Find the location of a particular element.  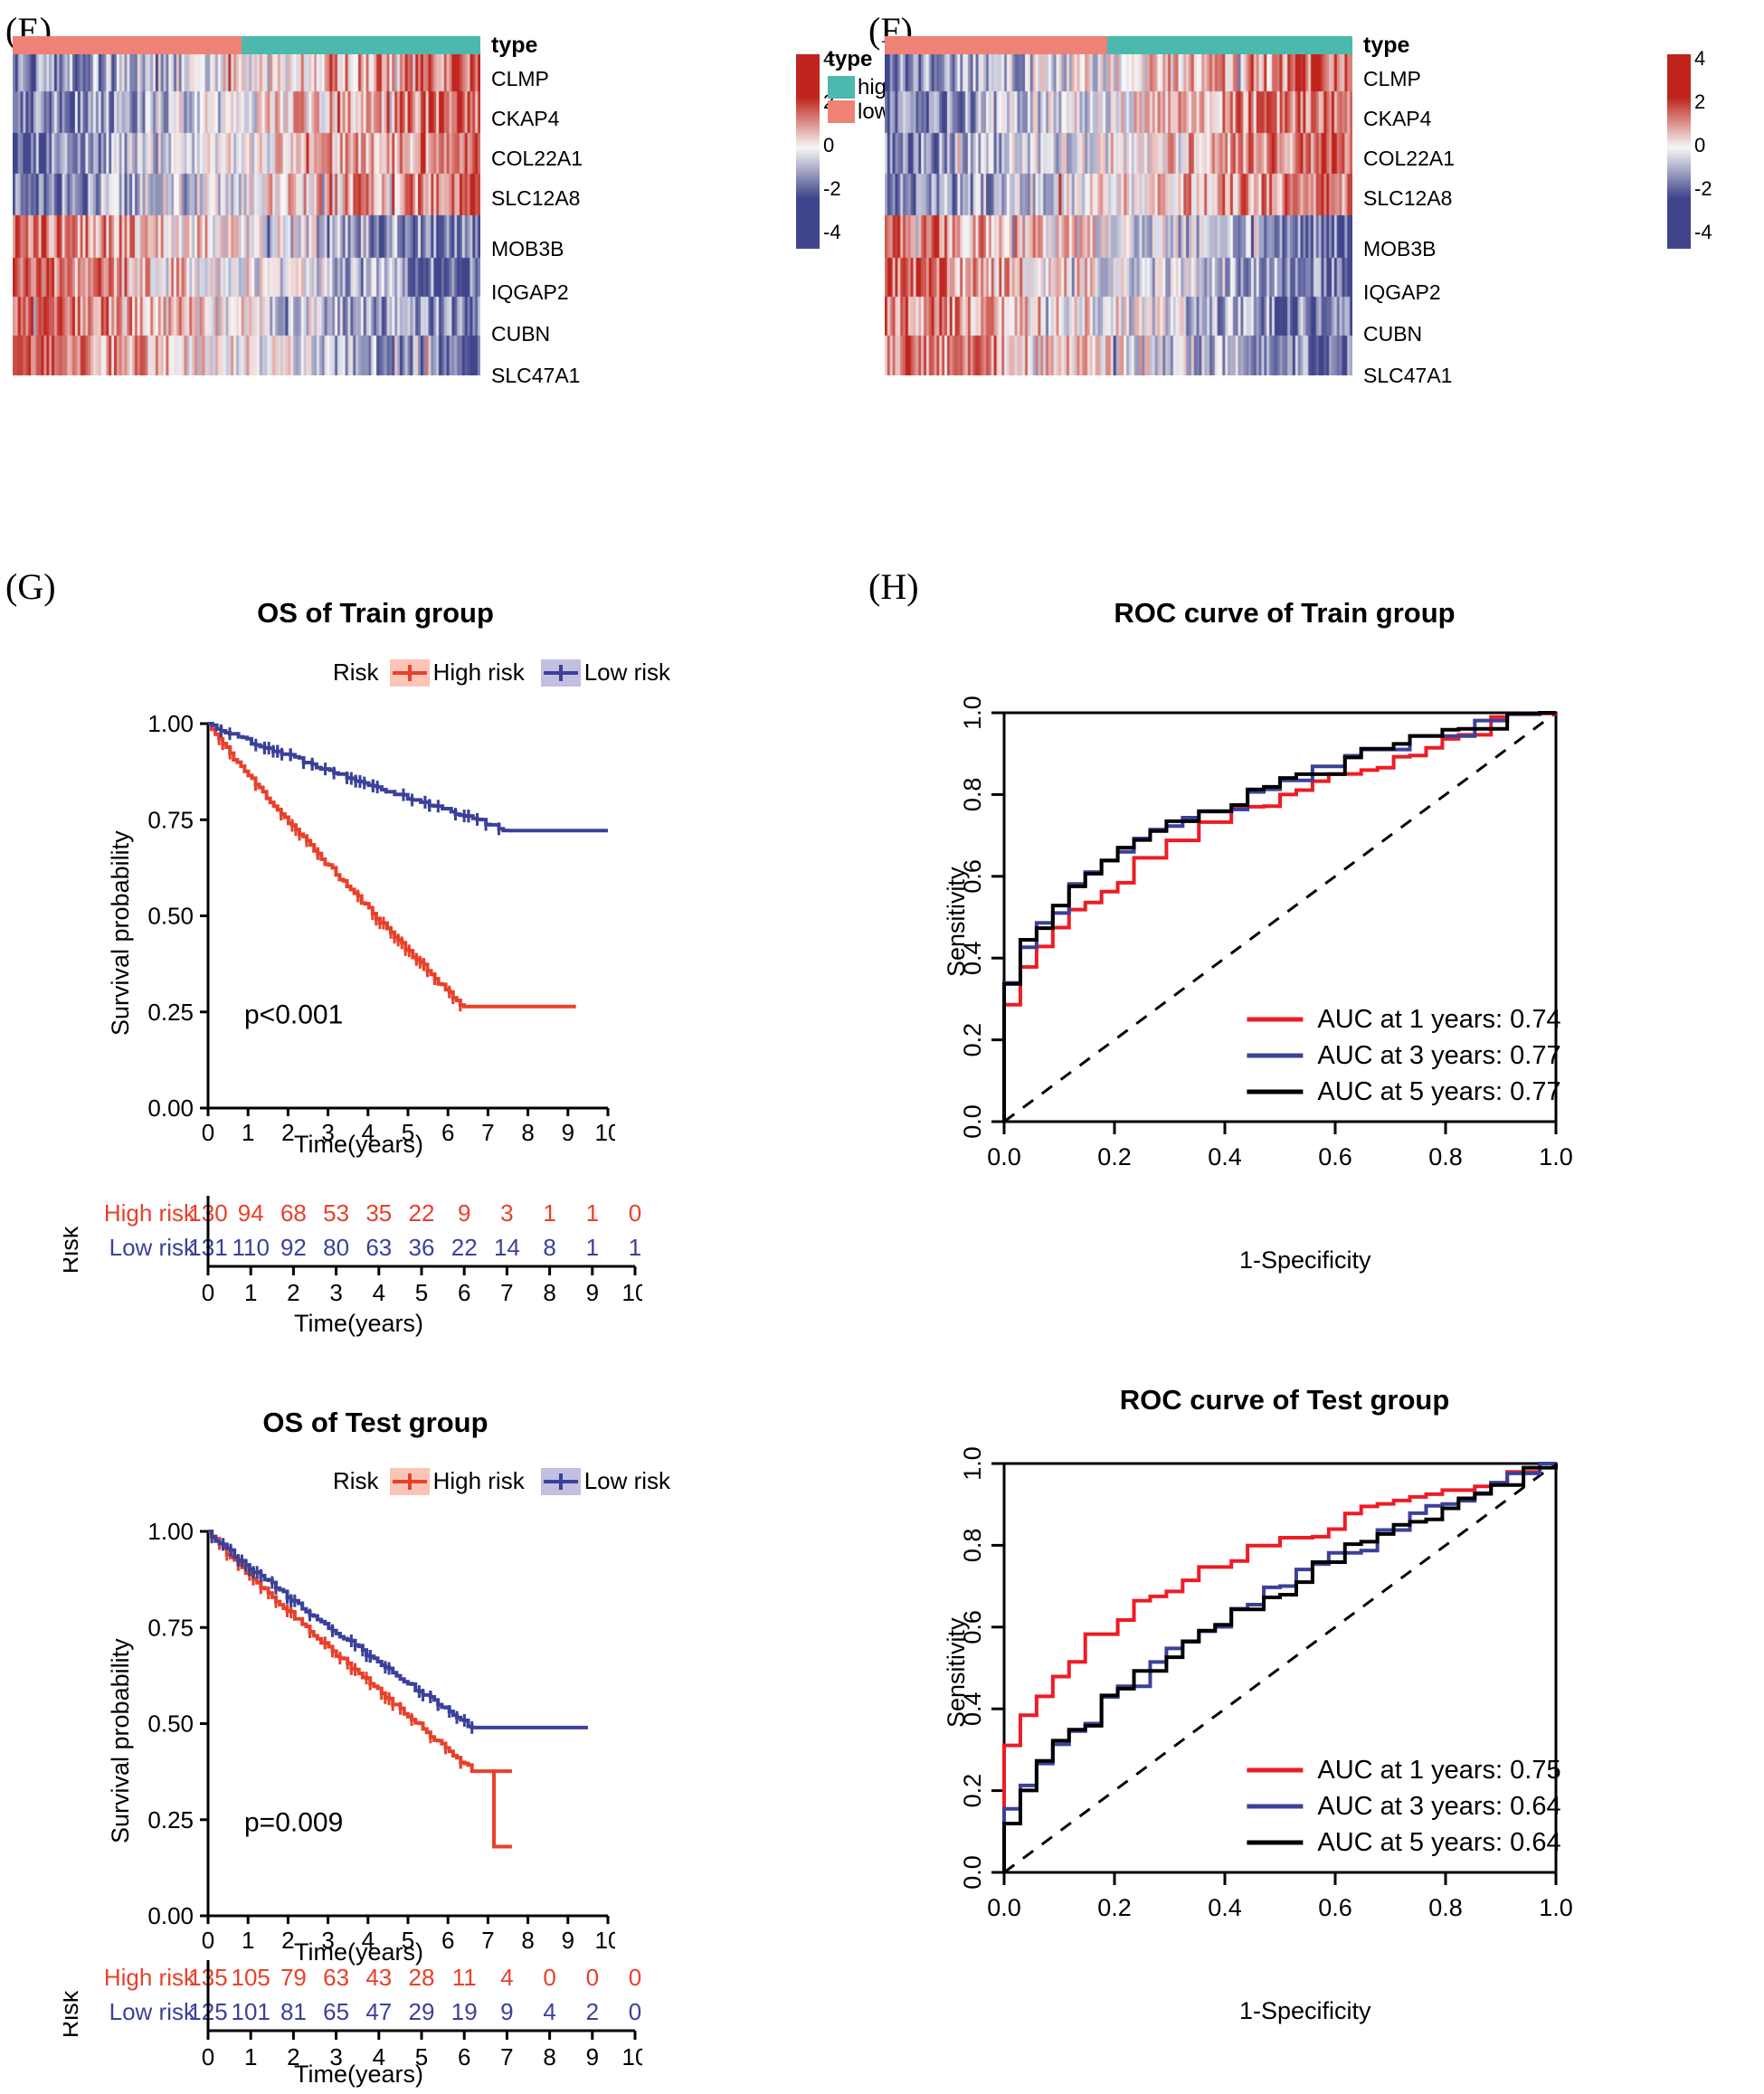

colorbar-tick: 0 is located at coordinates (1700, 145).